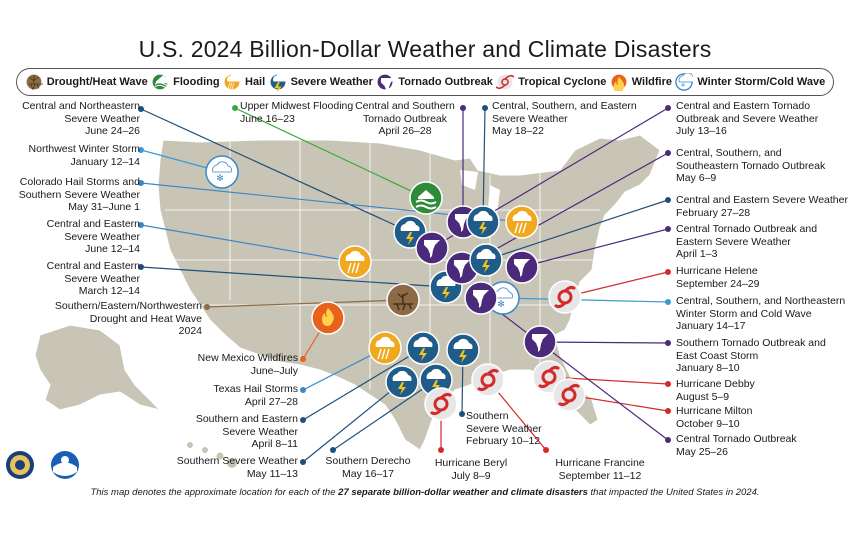 Image resolution: width=850 pixels, height=550 pixels. Describe the element at coordinates (109, 291) in the screenshot. I see `event-date: March 12–14` at that location.